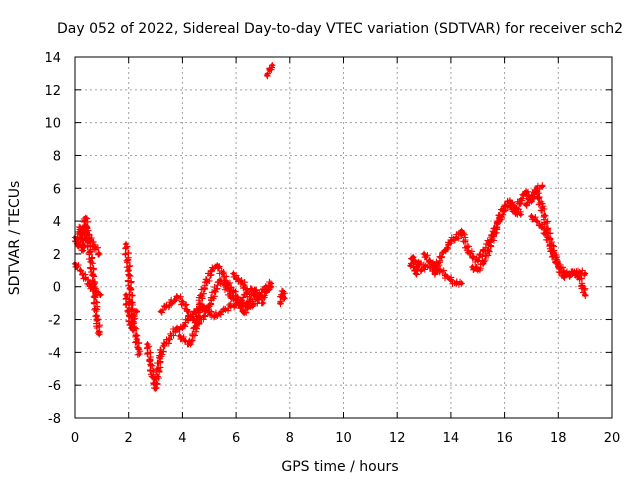 This screenshot has width=640, height=480. I want to click on y-tick-labels: -8 -6 -4 -2 0 2 4 6 8 10 12 14, so click(52, 239).